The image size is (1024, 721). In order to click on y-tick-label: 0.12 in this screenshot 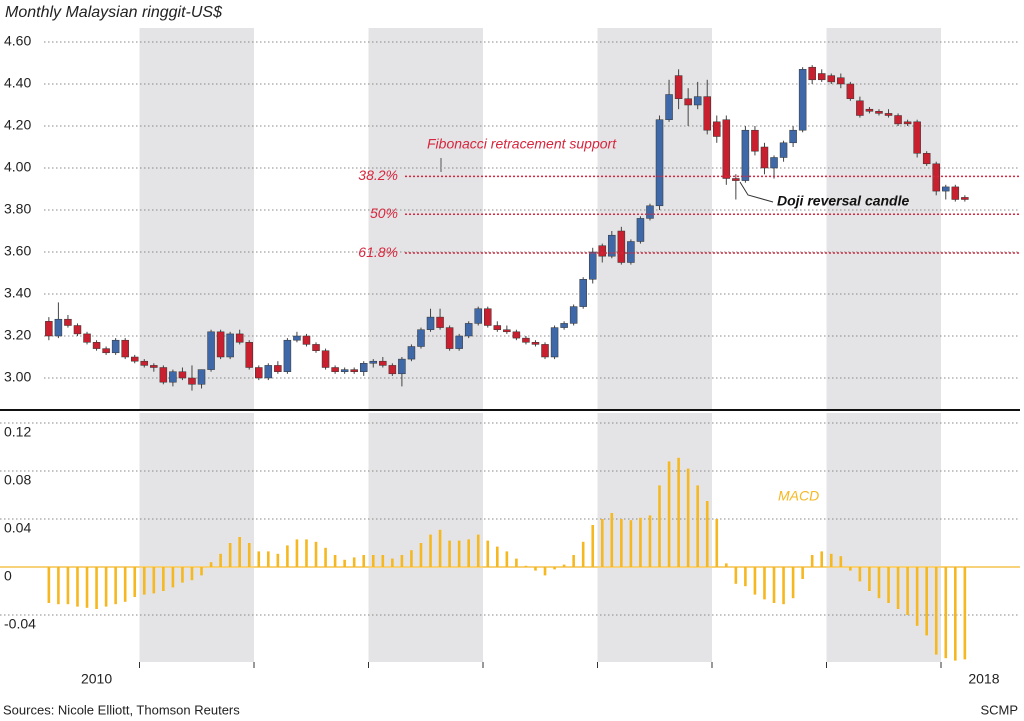, I will do `click(17, 432)`.